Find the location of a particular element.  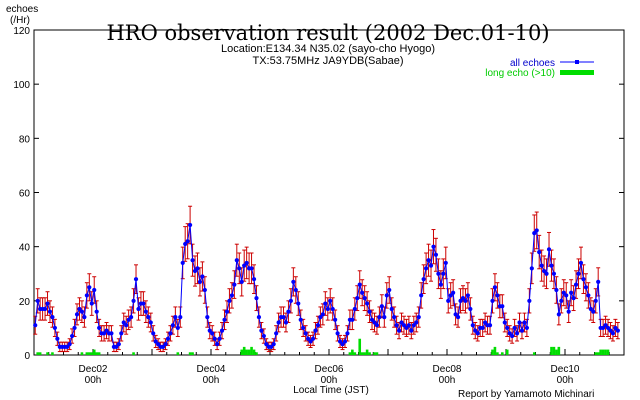

chart-subtitle-tx: TX:53.75MHz JA9YDB(Sabae) is located at coordinates (327, 61).